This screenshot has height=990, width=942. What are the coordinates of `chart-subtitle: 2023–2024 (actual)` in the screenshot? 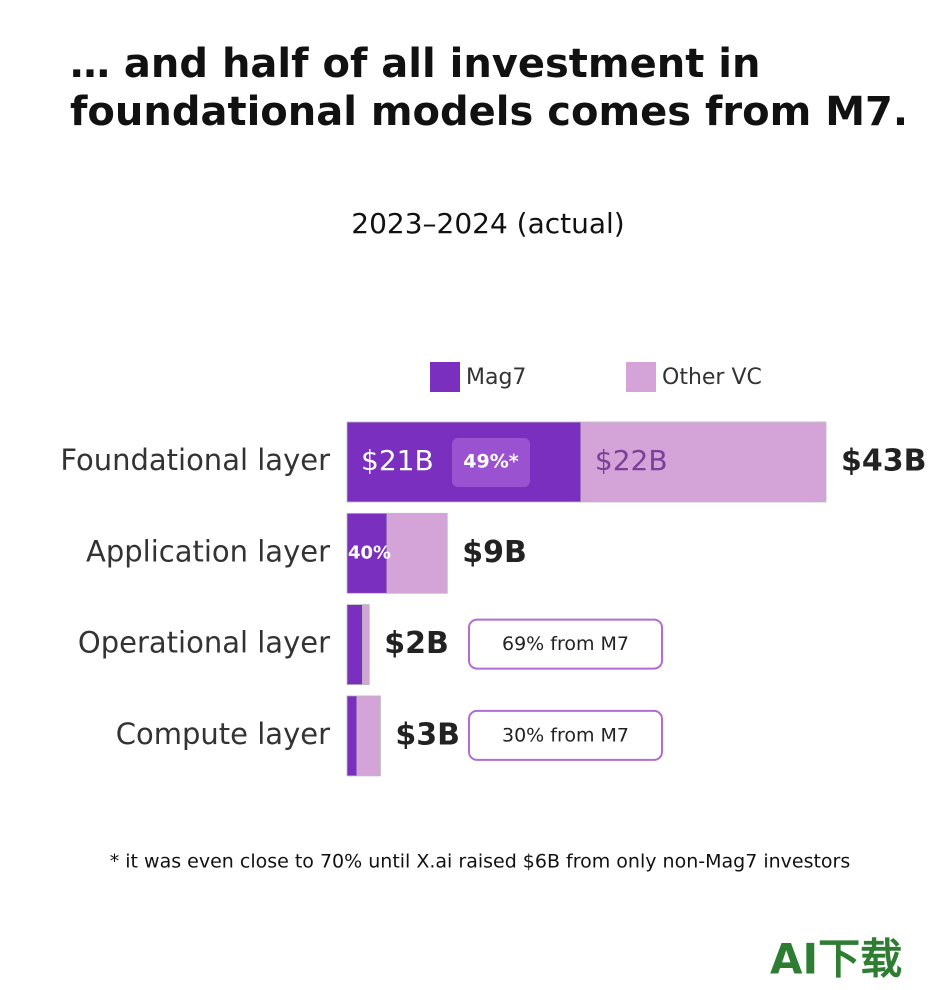 It's located at (487, 223).